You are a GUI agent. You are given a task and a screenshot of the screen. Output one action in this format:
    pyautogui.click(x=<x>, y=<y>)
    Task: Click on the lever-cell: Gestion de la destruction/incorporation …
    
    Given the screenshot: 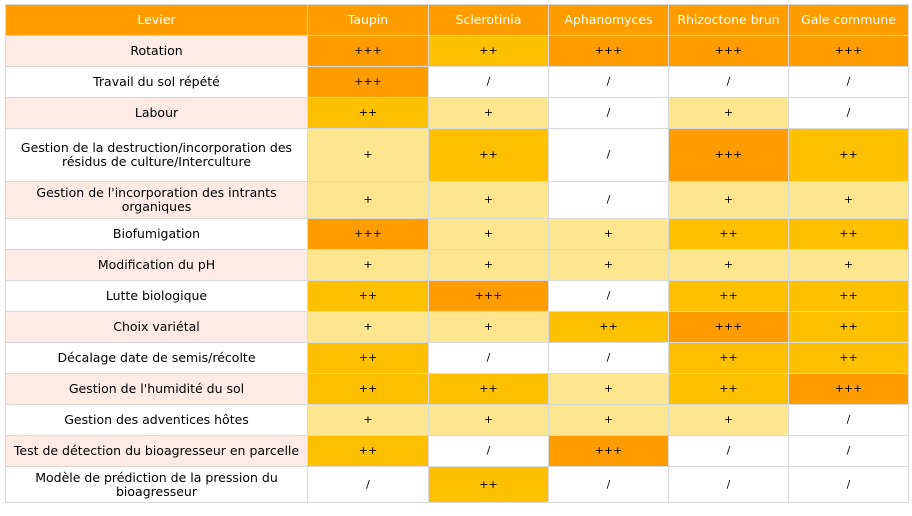 What is the action you would take?
    pyautogui.click(x=156, y=155)
    